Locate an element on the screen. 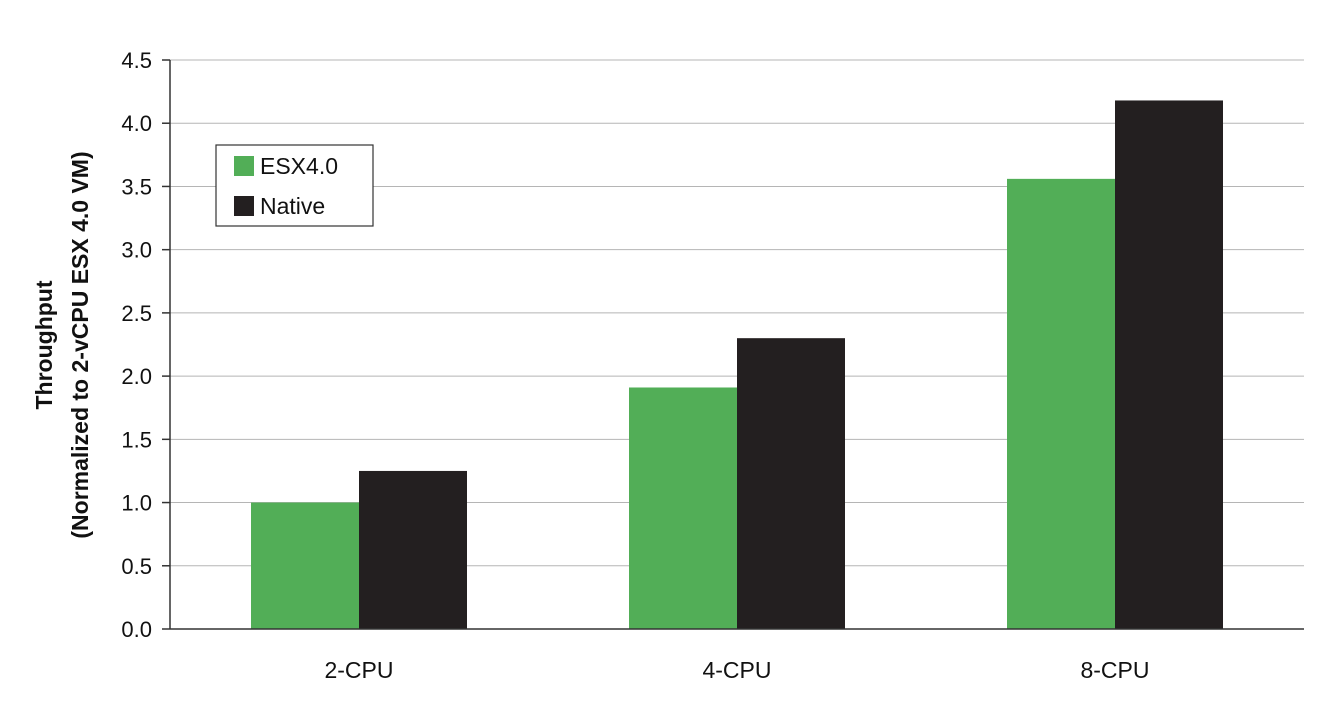 This screenshot has height=704, width=1340. y-tick-label-8: 4.0 is located at coordinates (136, 123).